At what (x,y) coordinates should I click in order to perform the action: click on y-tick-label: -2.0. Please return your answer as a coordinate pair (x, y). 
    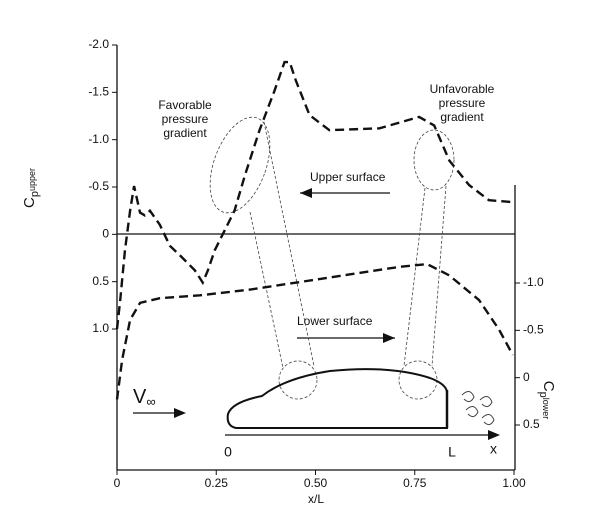
    Looking at the image, I should click on (98, 44).